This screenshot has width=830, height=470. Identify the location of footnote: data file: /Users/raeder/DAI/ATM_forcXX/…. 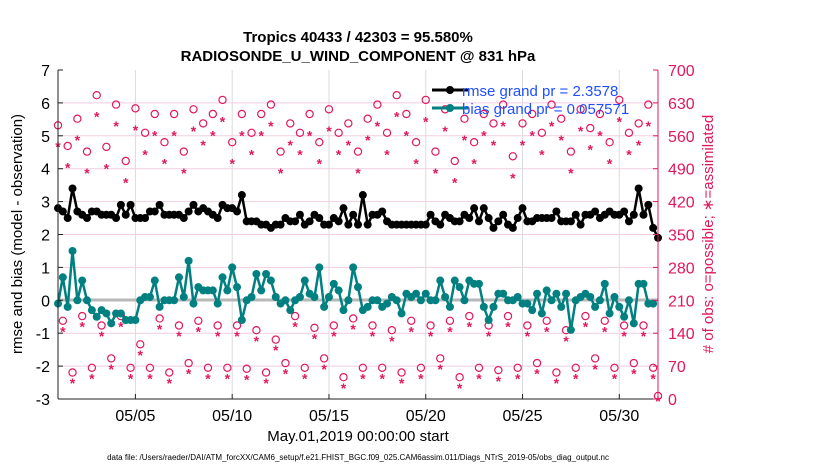
(358, 457).